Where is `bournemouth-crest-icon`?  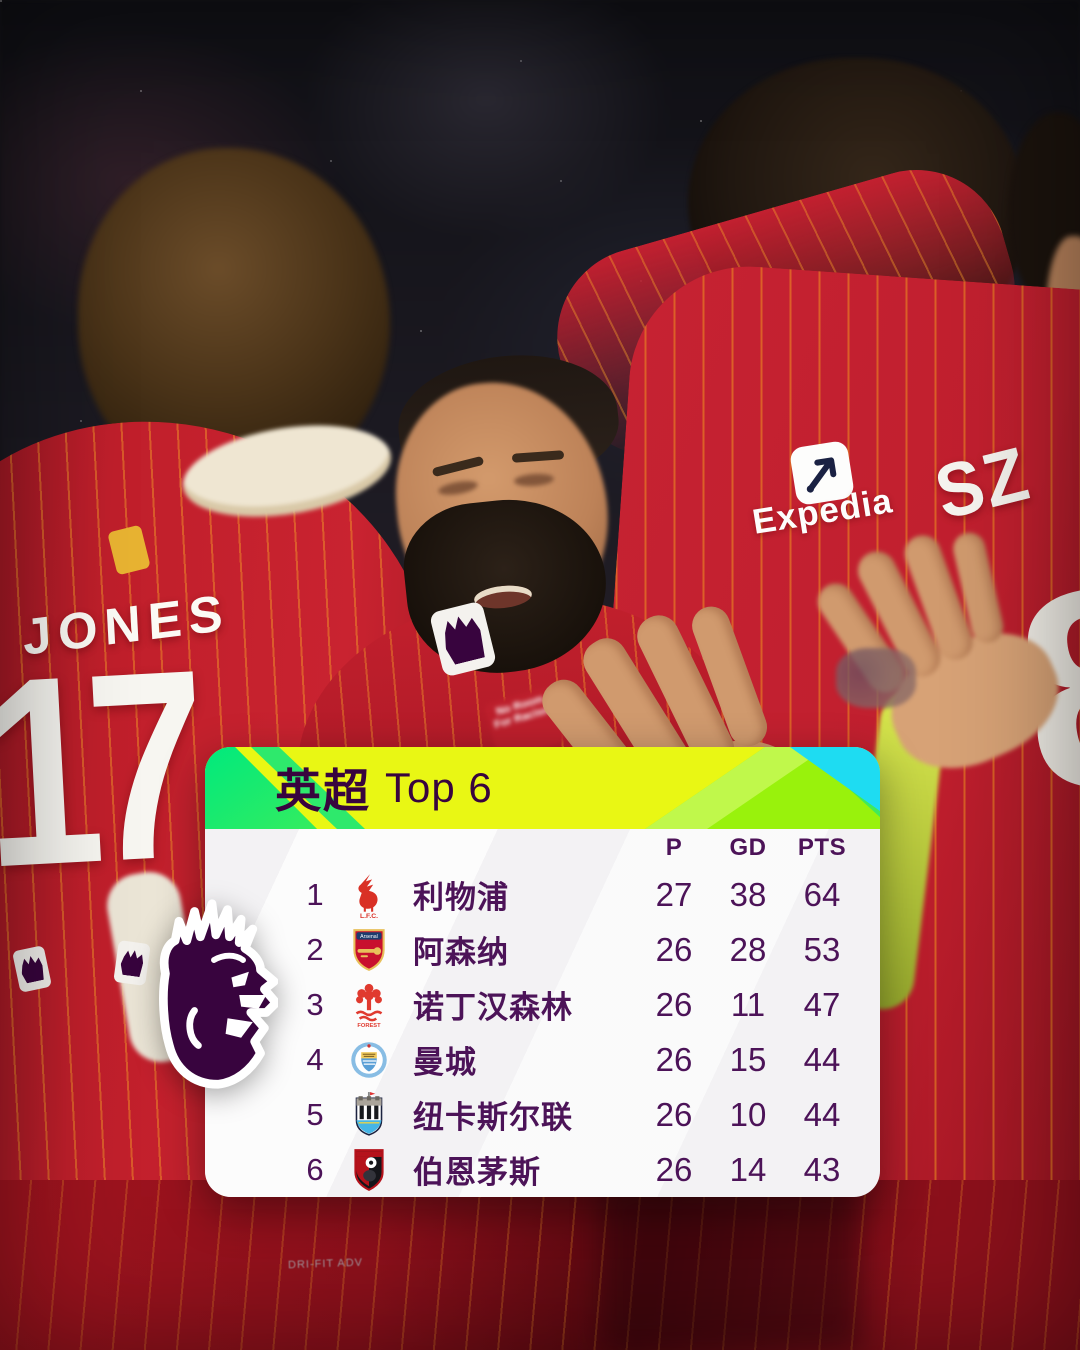 bournemouth-crest-icon is located at coordinates (369, 1170).